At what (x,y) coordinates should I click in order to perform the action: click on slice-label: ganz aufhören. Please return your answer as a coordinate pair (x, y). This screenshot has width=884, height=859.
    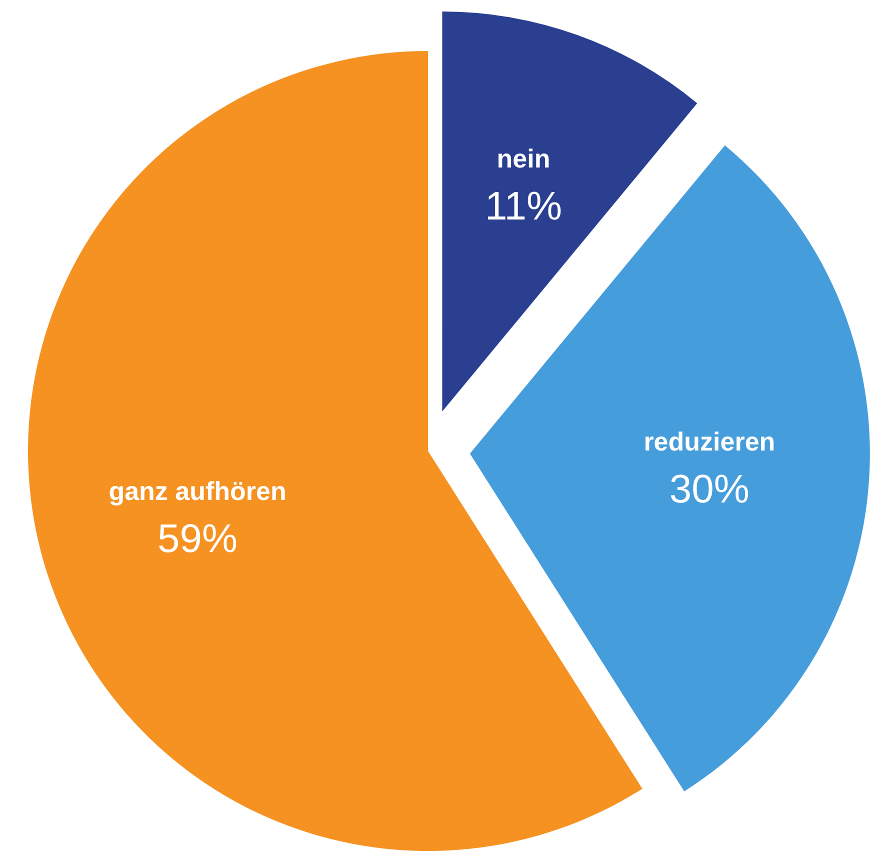
    Looking at the image, I should click on (197, 491).